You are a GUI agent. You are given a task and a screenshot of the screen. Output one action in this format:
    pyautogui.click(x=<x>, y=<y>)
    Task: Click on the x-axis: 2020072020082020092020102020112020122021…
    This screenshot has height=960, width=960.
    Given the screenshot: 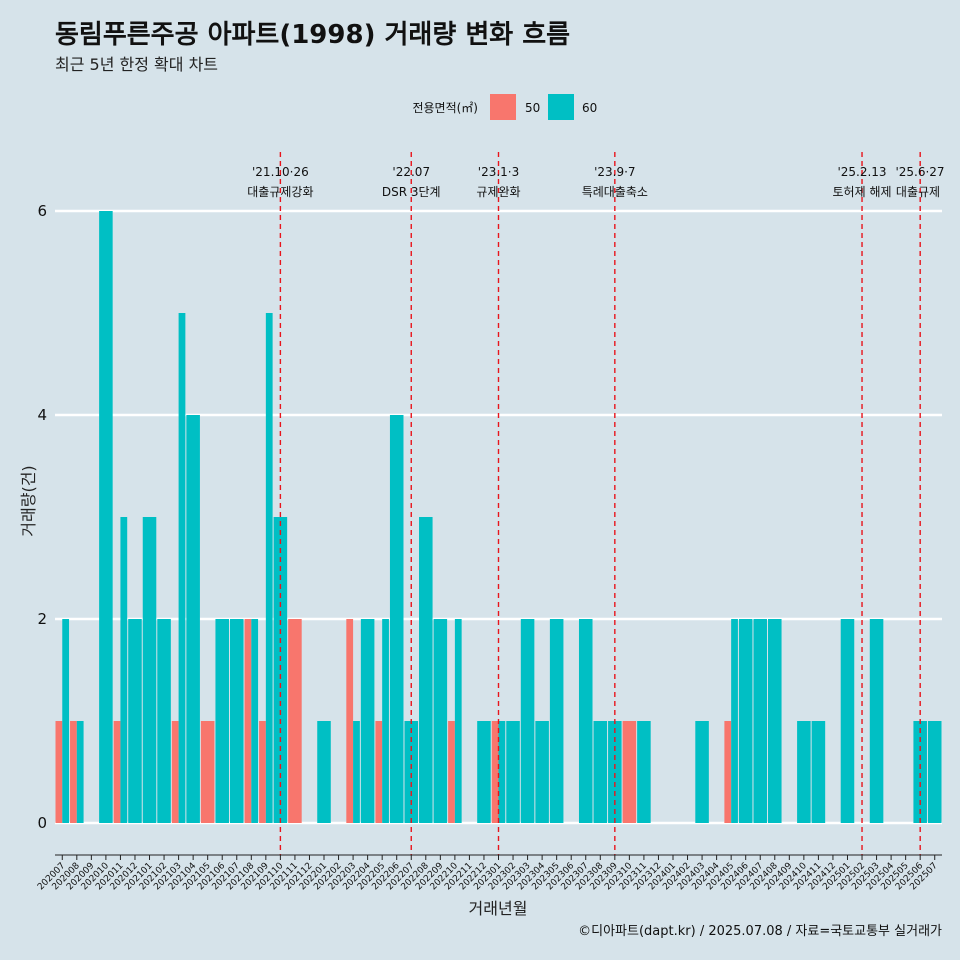 What is the action you would take?
    pyautogui.click(x=489, y=873)
    